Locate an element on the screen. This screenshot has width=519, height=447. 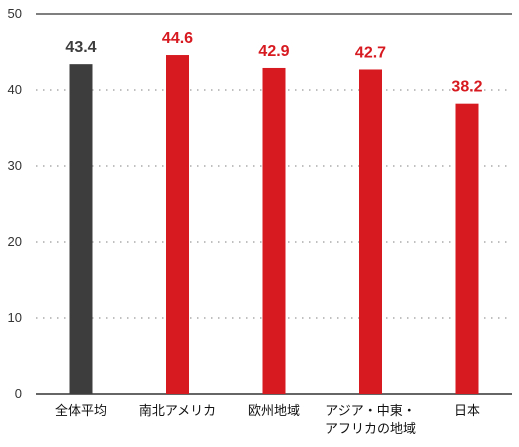
data-label-3: 42.9 is located at coordinates (273, 51).